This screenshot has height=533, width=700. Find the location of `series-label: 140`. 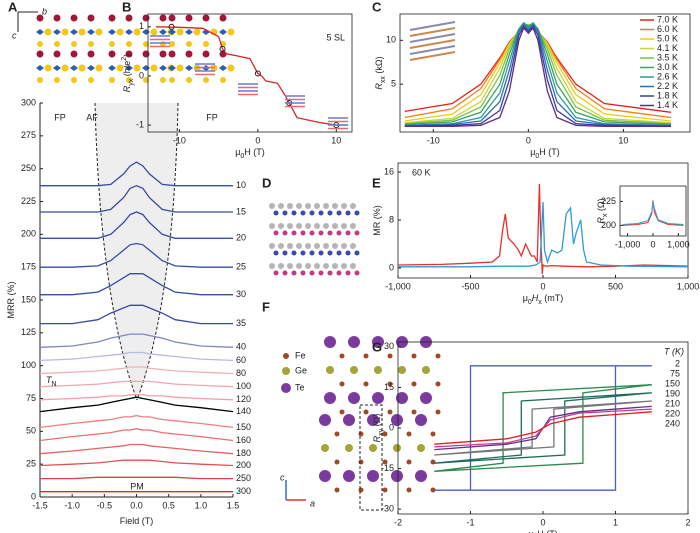

series-label: 140 is located at coordinates (243, 411).